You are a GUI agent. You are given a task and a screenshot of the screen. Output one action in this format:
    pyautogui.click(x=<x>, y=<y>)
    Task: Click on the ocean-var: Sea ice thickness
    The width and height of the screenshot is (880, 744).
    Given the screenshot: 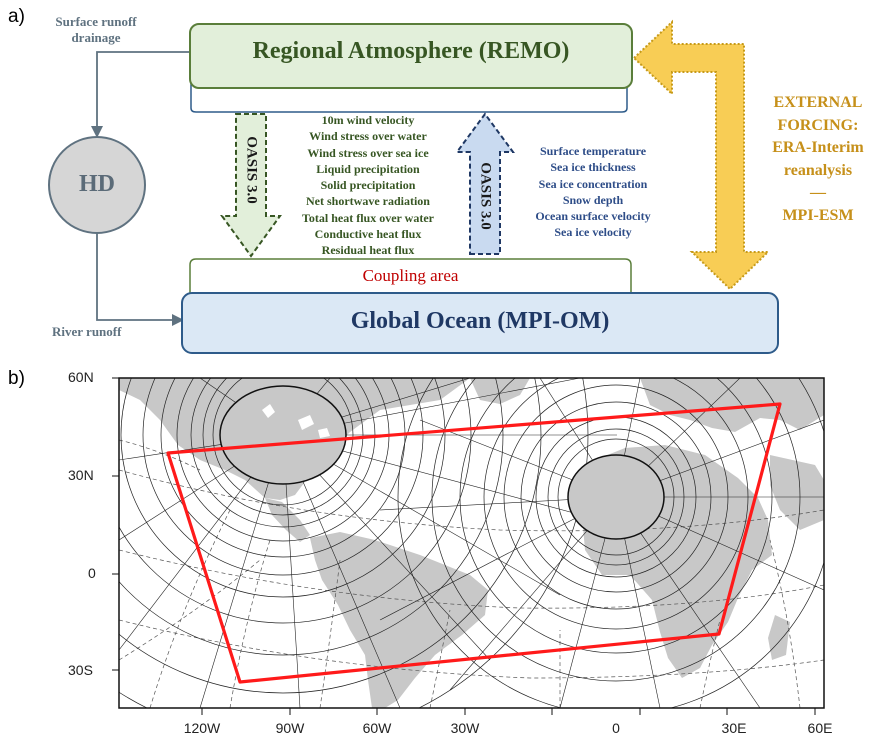 What is the action you would take?
    pyautogui.click(x=593, y=167)
    